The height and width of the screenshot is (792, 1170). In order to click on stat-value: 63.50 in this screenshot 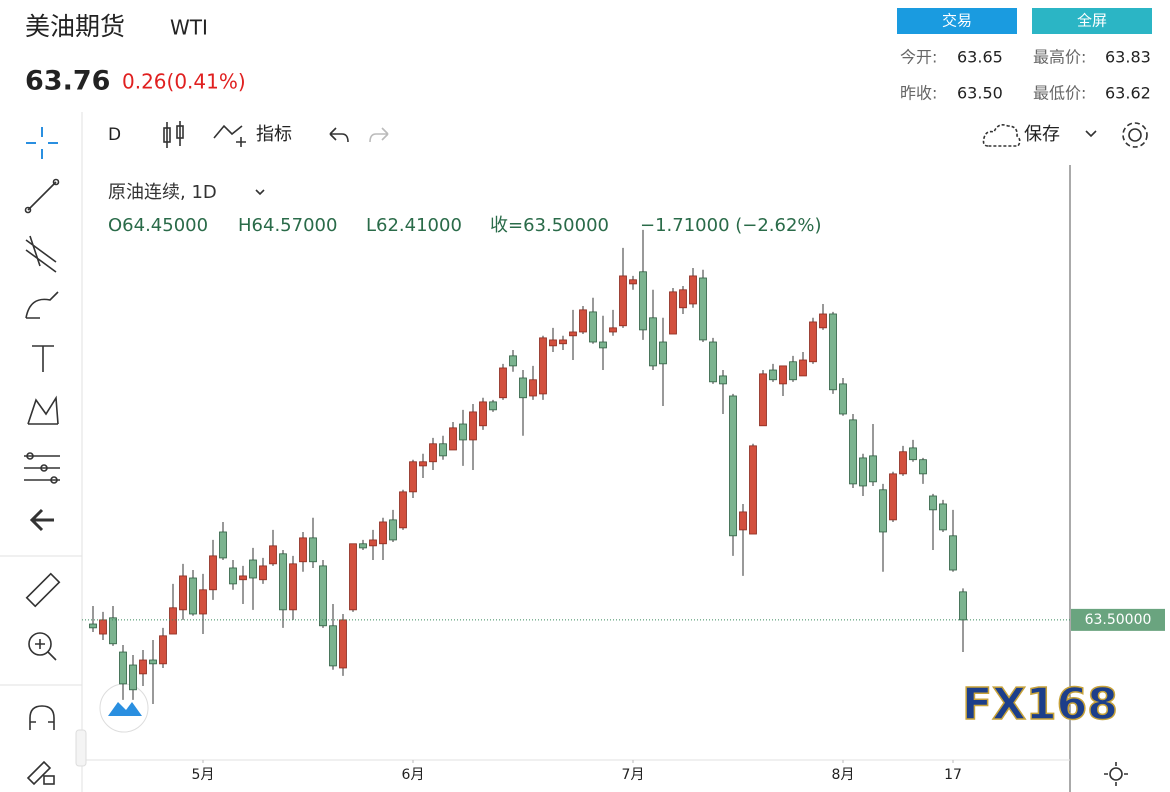, I will do `click(980, 93)`.